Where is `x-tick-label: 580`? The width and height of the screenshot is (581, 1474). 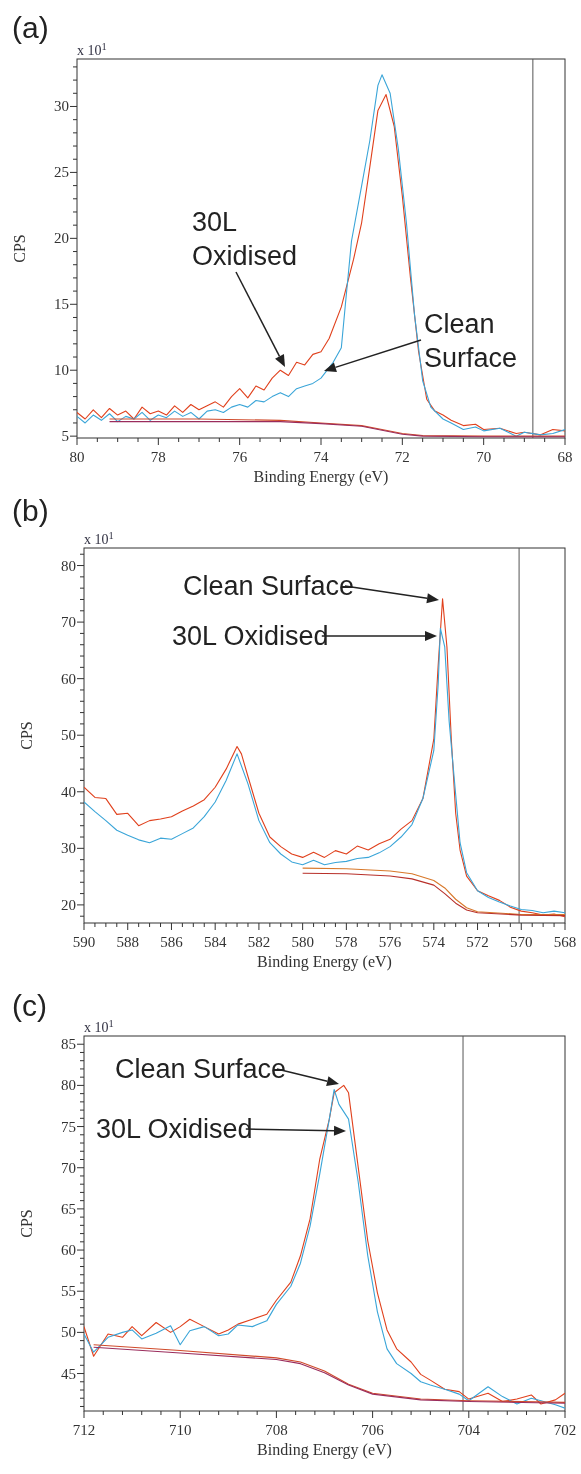
x-tick-label: 580 is located at coordinates (302, 942).